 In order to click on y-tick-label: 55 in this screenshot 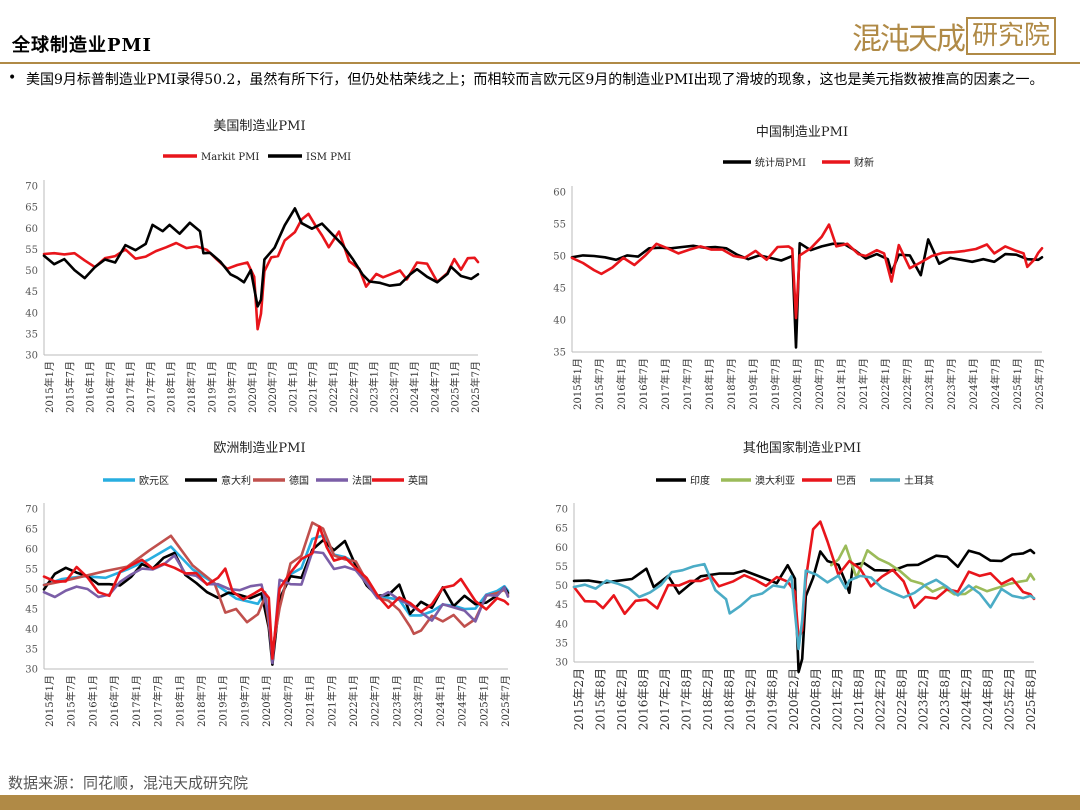, I will do `click(31, 570)`.